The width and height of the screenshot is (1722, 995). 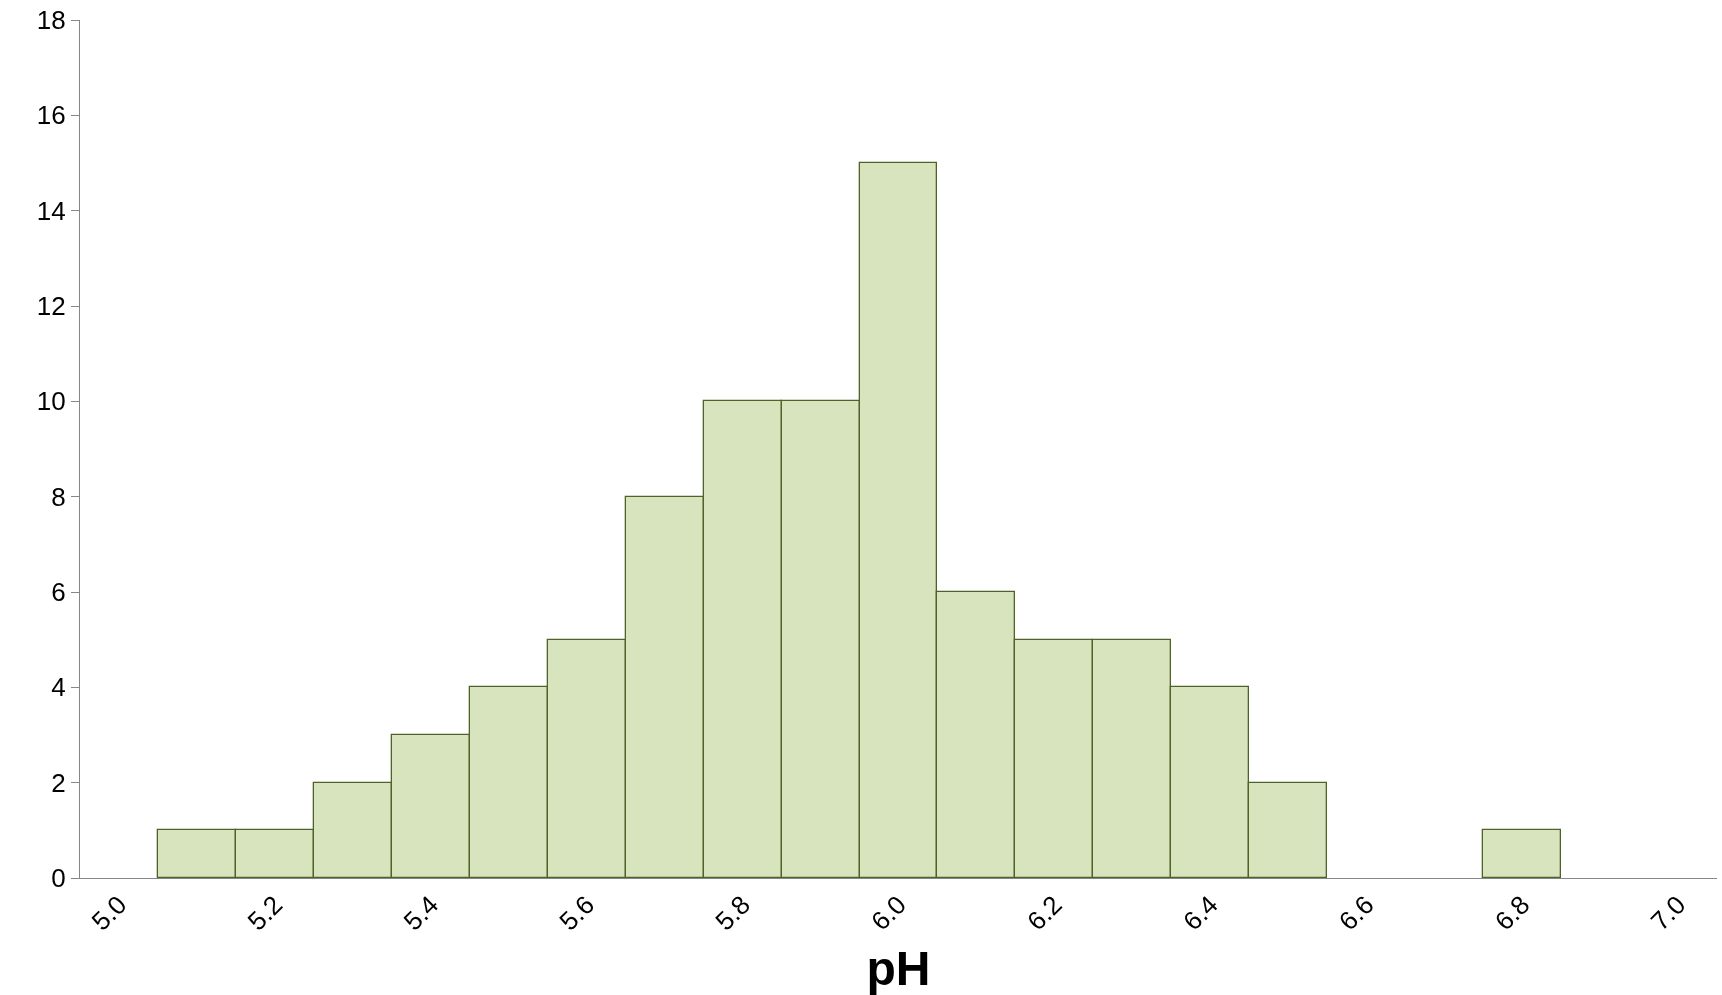 What do you see at coordinates (58, 496) in the screenshot?
I see `y-tick-label: 8` at bounding box center [58, 496].